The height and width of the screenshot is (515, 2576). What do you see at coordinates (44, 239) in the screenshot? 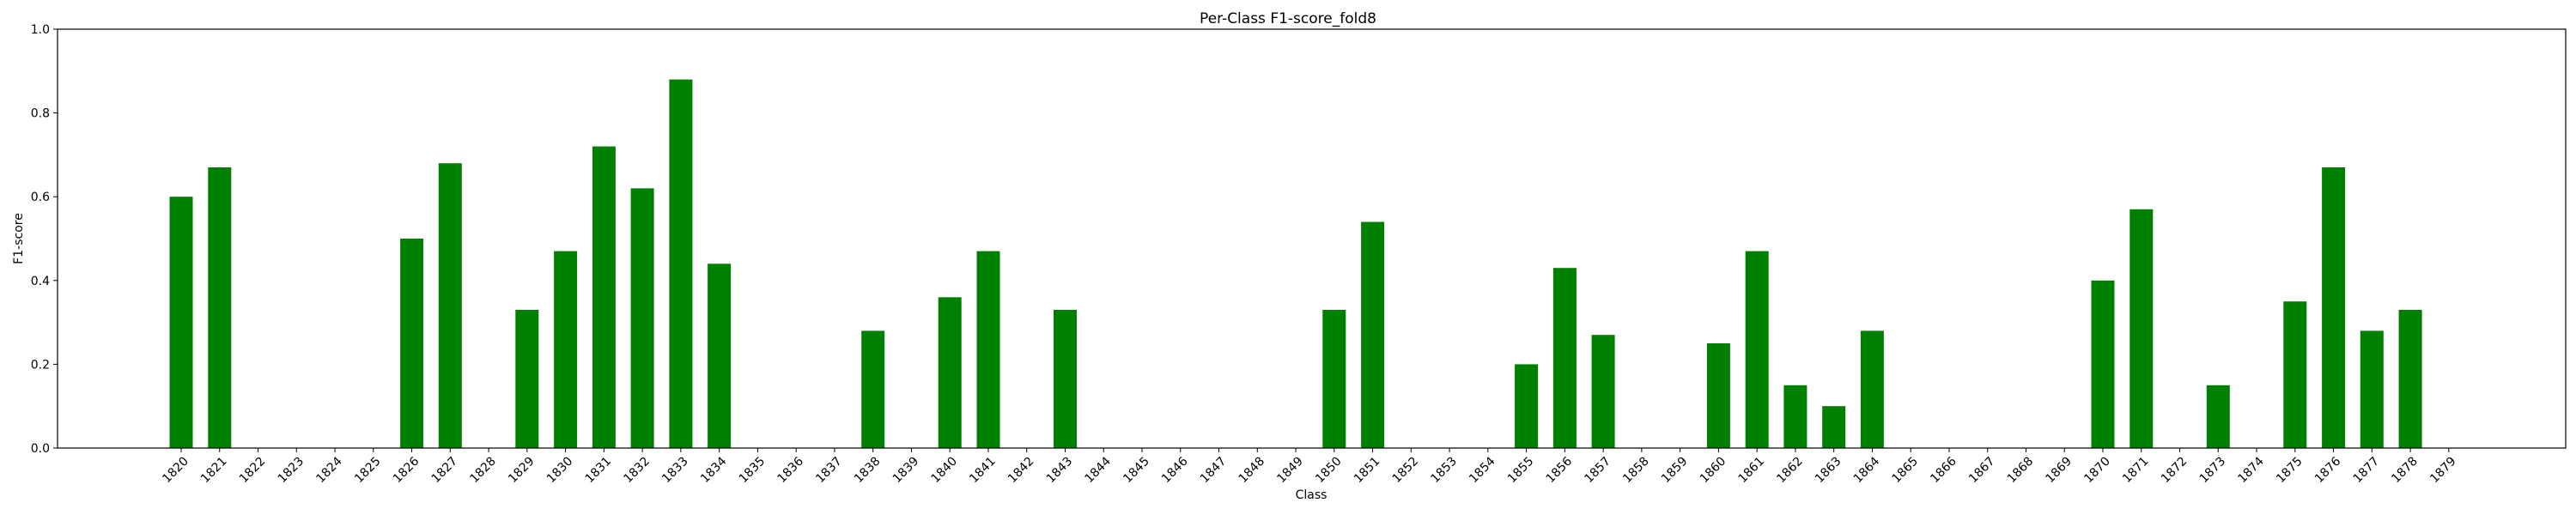
I see `y-axis-ticks: 0.0 0.2 0.4 0.6 0.8 1.0` at bounding box center [44, 239].